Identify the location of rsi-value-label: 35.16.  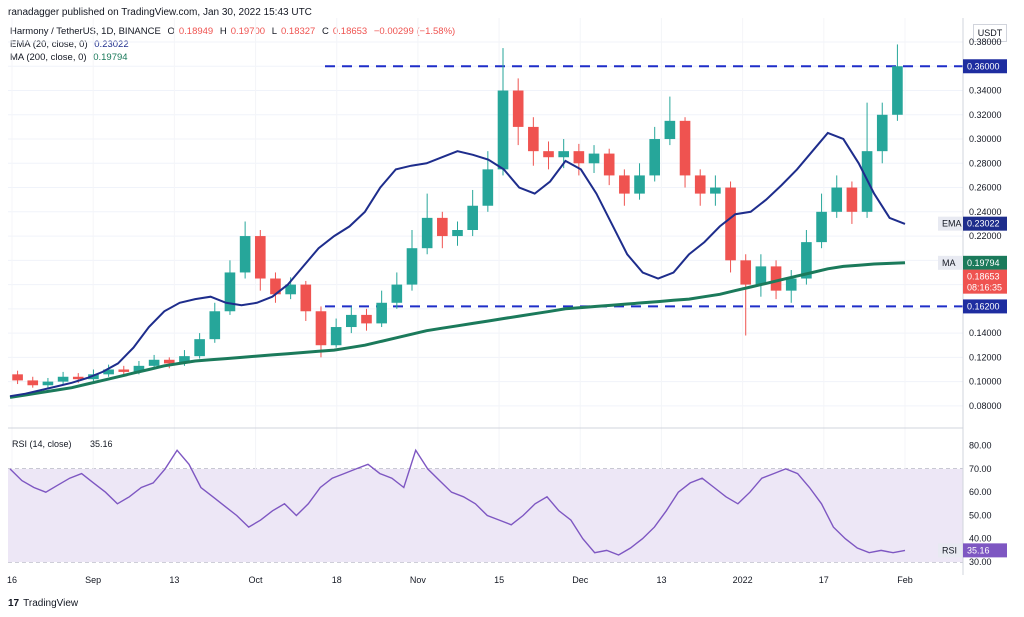
(978, 550).